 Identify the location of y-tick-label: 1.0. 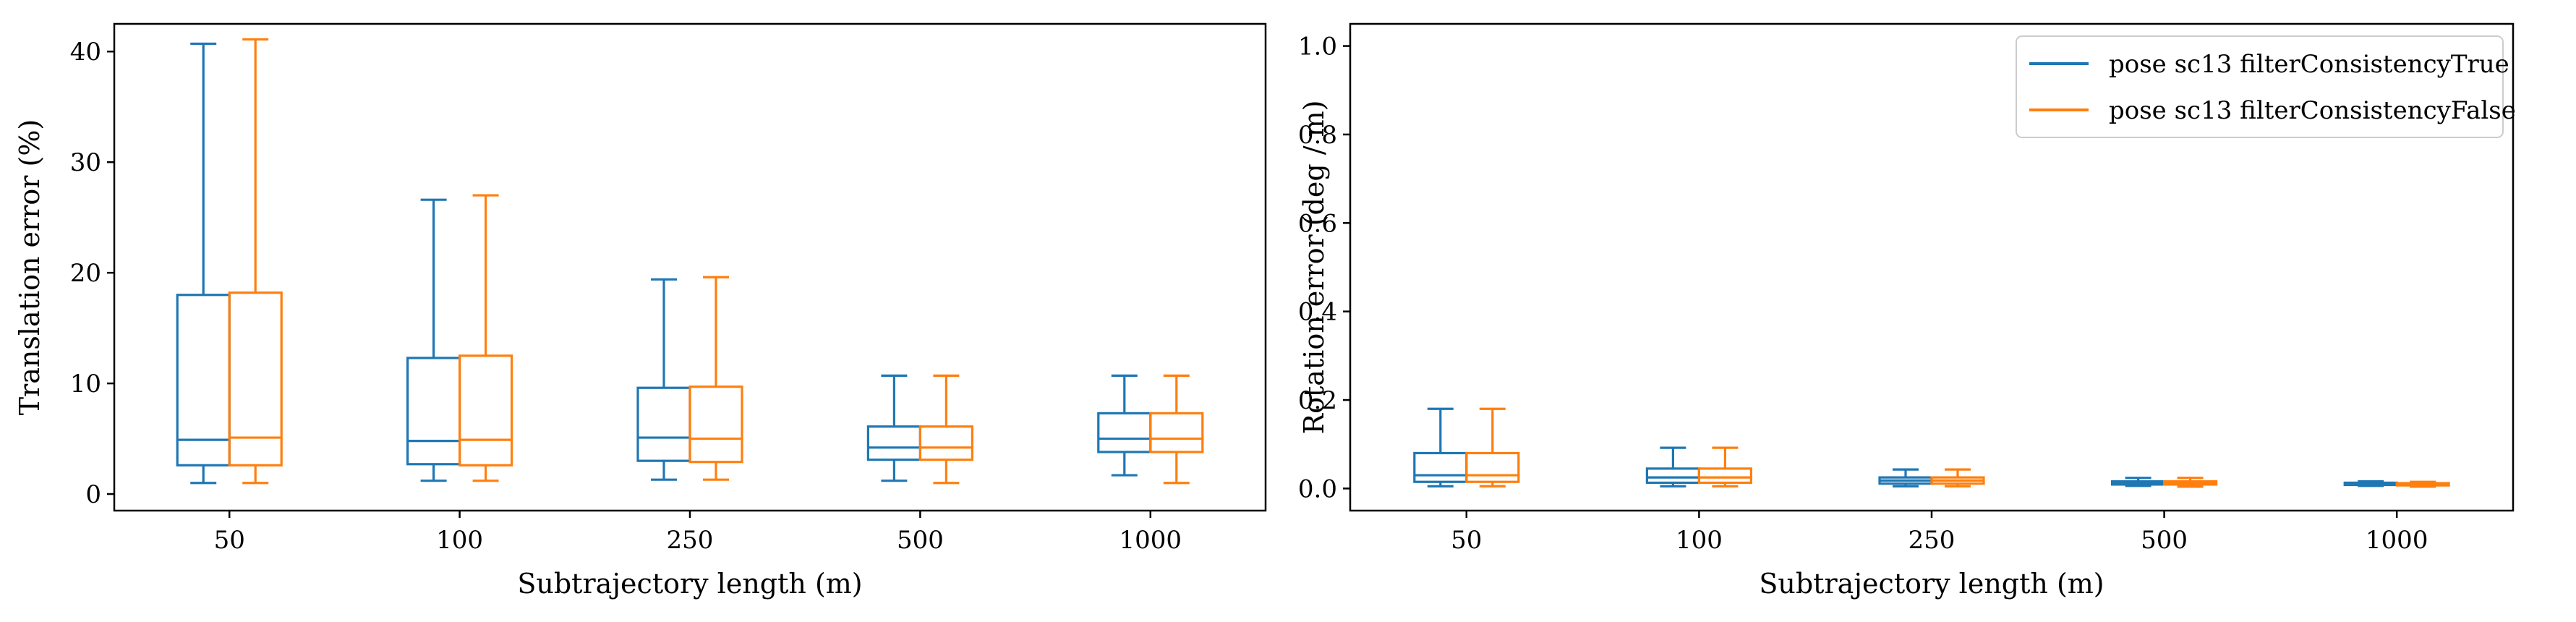
(1317, 47).